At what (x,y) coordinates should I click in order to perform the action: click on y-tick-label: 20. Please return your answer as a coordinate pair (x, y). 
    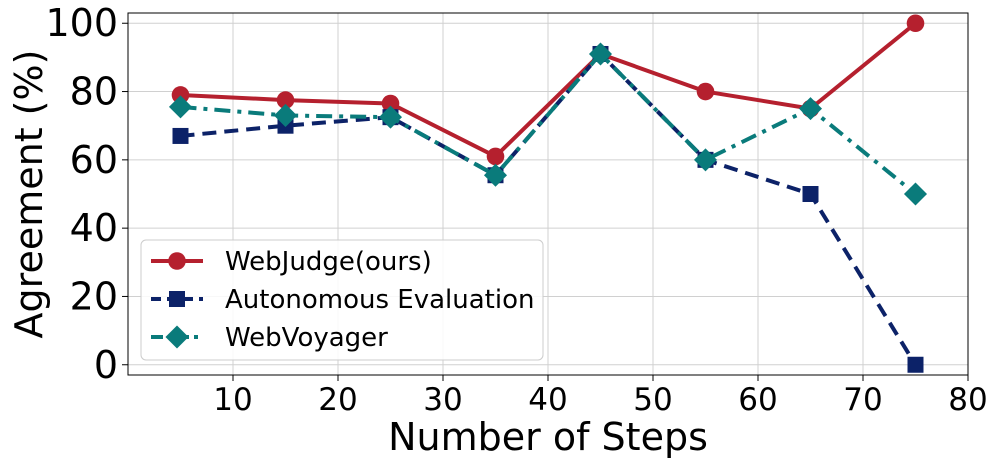
    Looking at the image, I should click on (94, 296).